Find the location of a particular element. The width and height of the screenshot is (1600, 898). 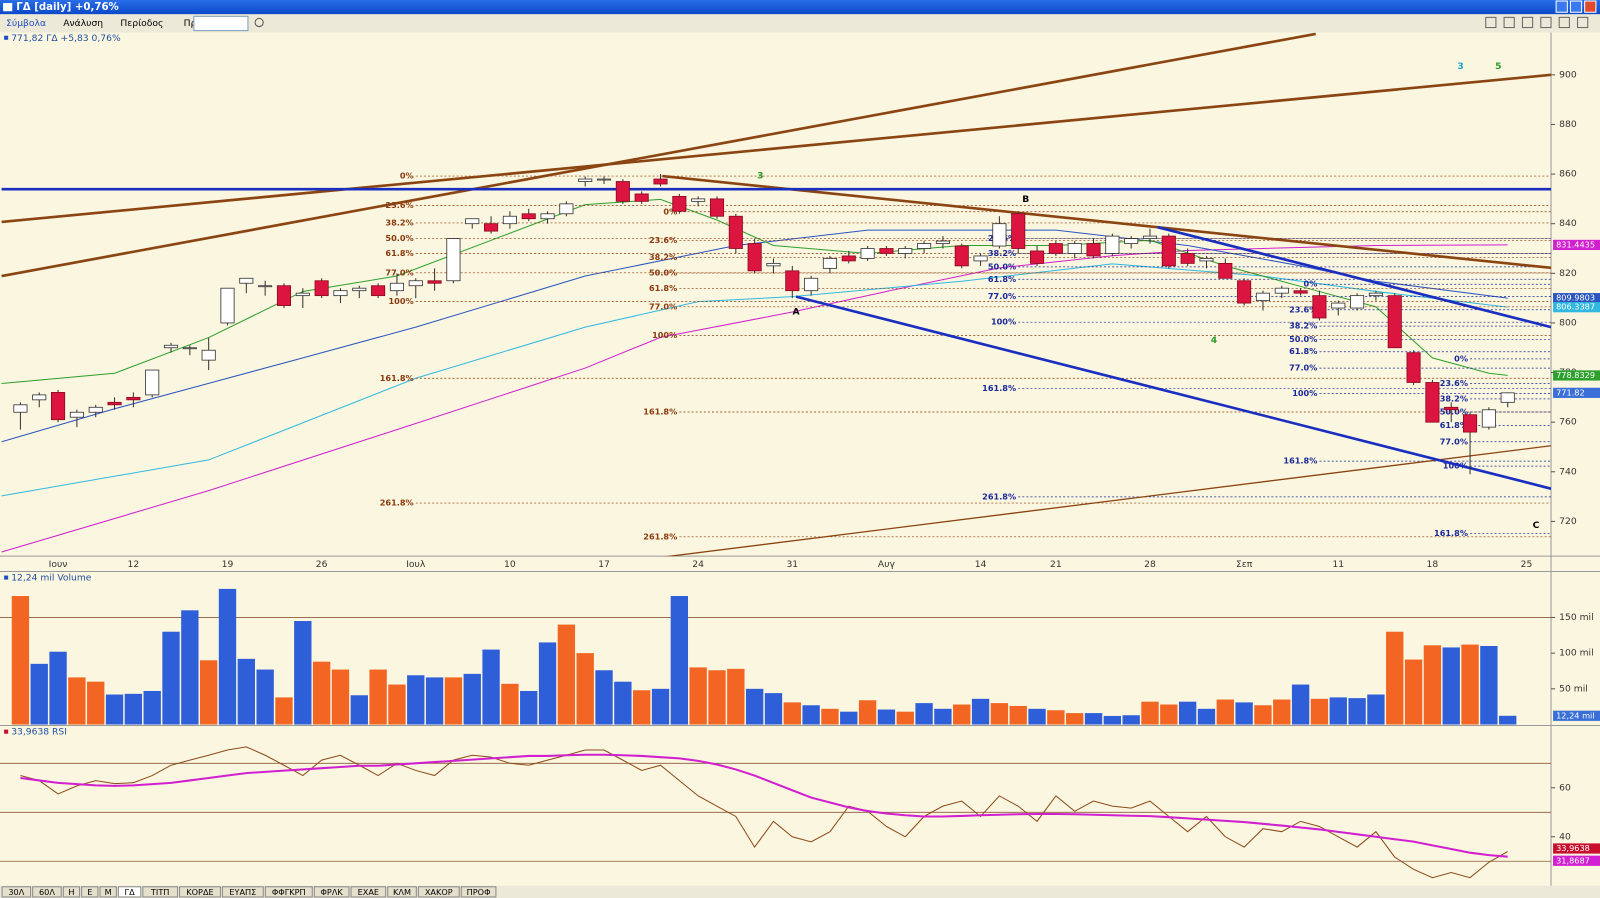

tab-label: ΚΟΡΔΕ is located at coordinates (199, 892).